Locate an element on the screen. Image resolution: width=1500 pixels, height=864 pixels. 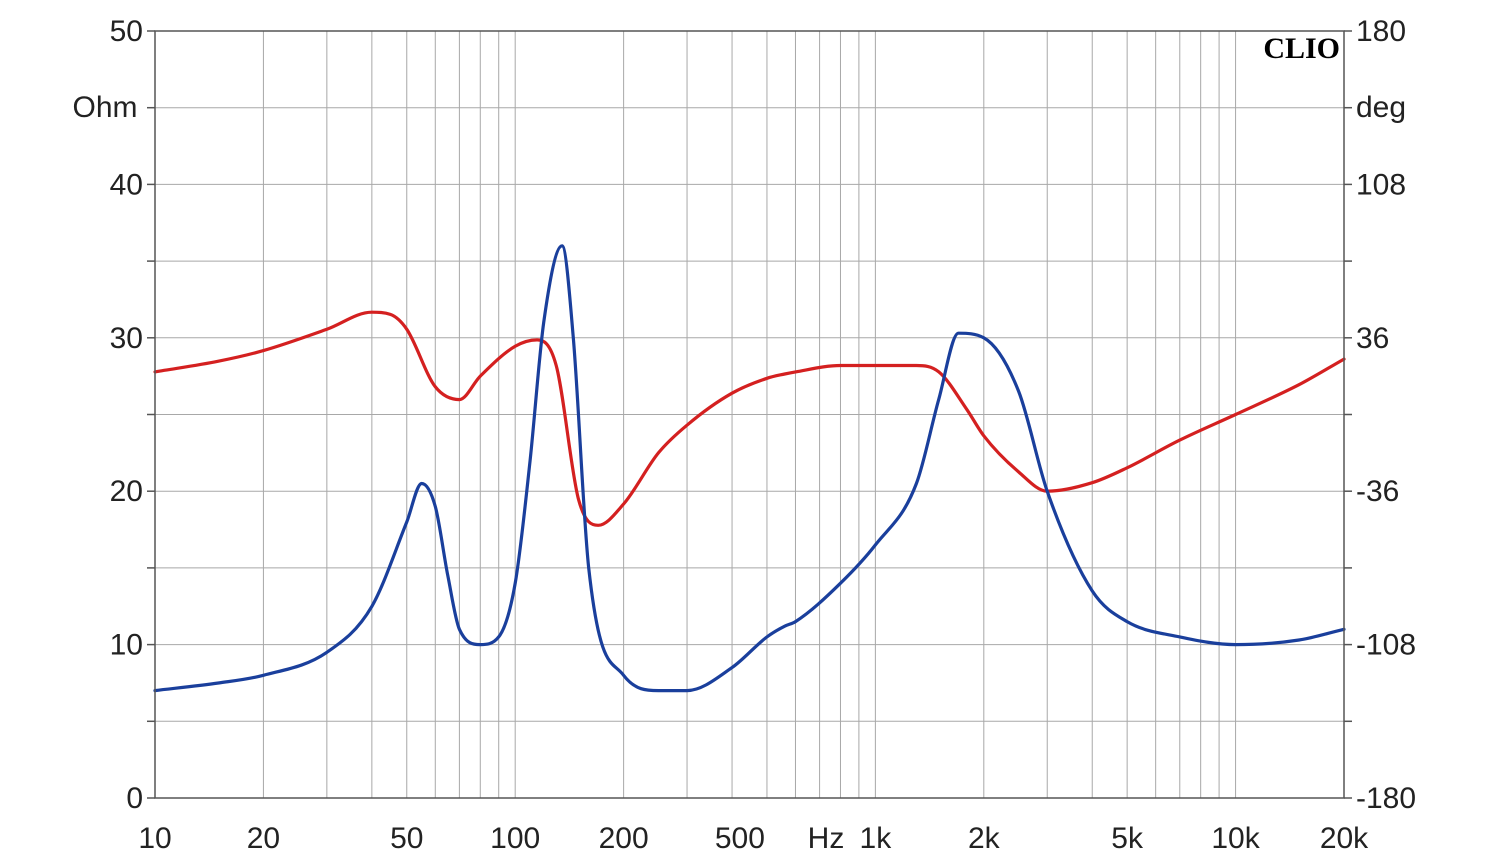
x-tick-label: 20k is located at coordinates (1344, 838).